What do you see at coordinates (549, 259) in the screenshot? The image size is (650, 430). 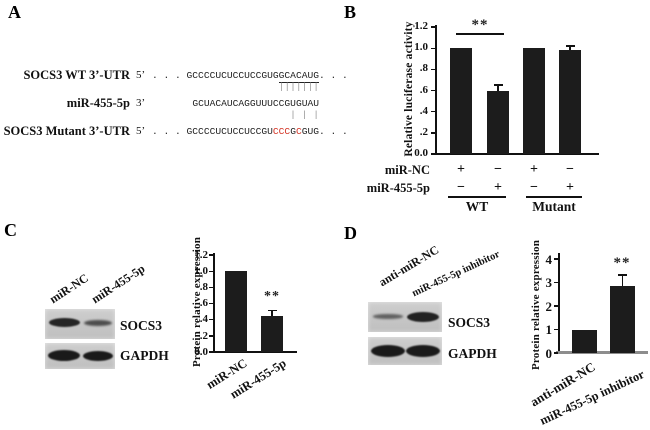 I see `chart-d-ytick-label: 4` at bounding box center [549, 259].